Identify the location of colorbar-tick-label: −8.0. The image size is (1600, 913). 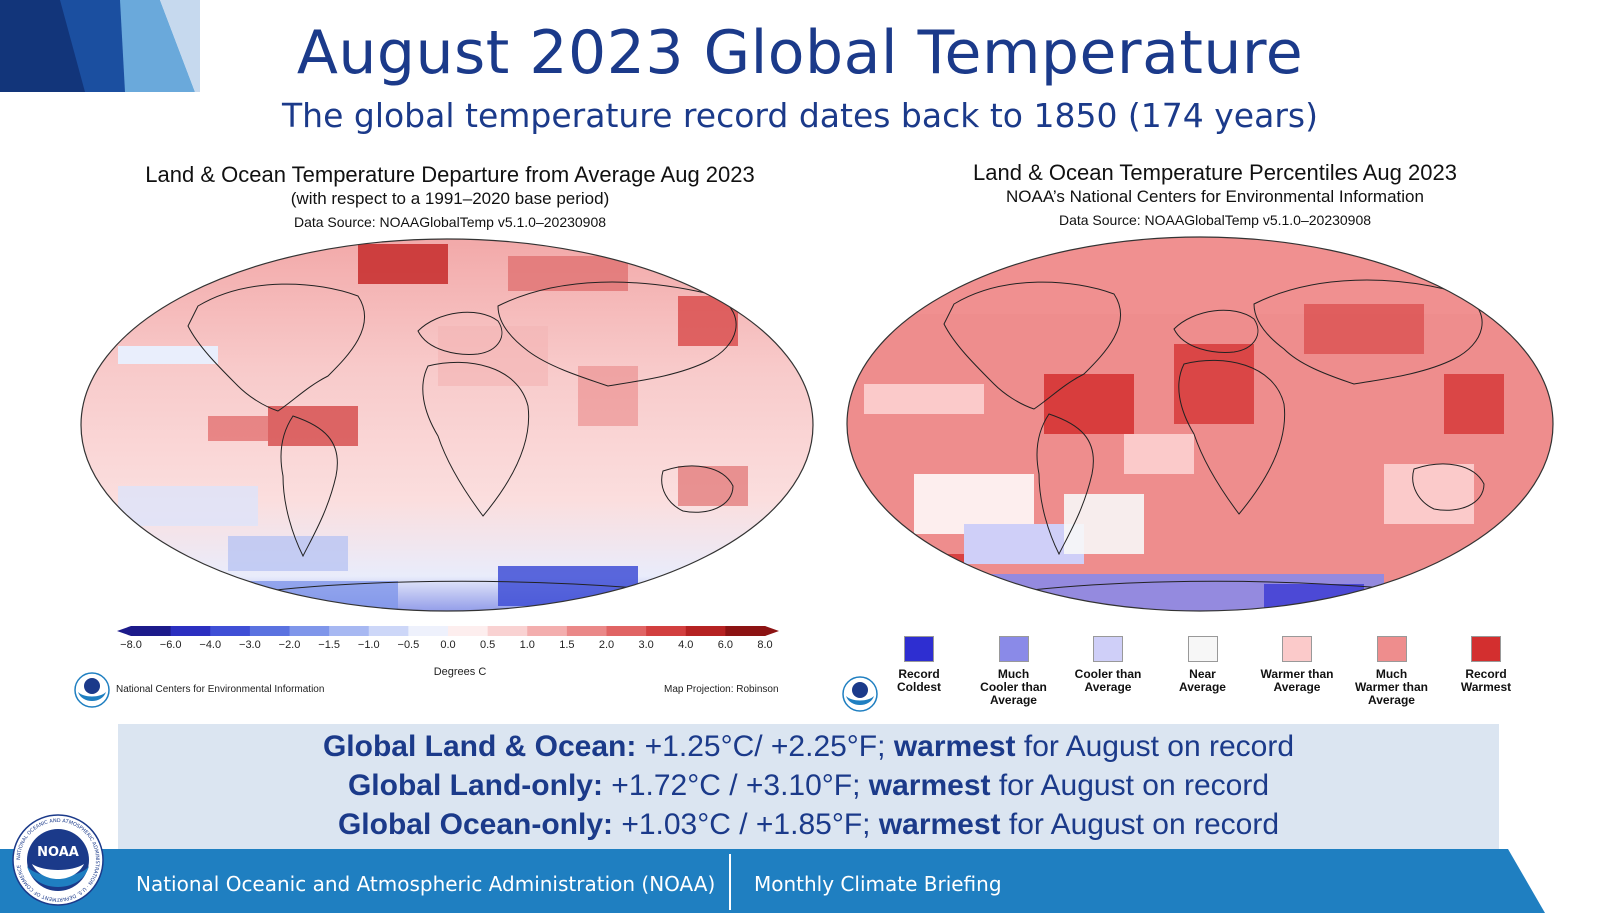
(131, 645).